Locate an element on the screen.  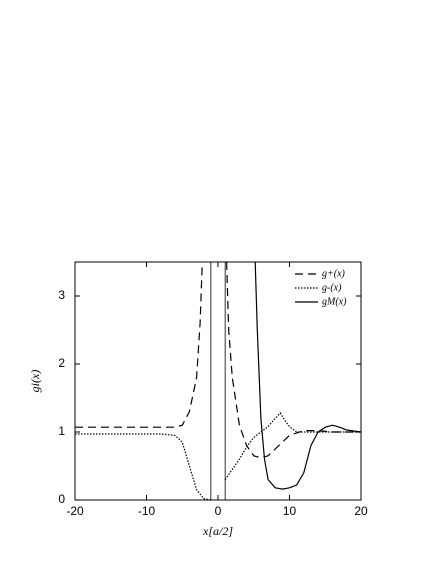
y-tick-label: 0 is located at coordinates (61, 499).